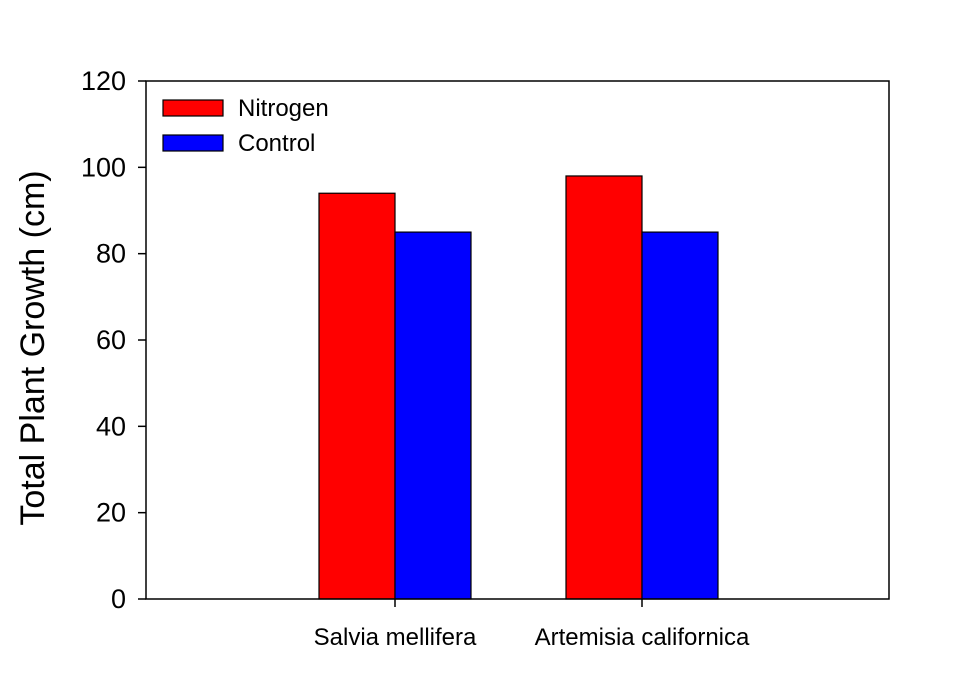 The height and width of the screenshot is (678, 959). What do you see at coordinates (111, 513) in the screenshot?
I see `y-tick-label: 20` at bounding box center [111, 513].